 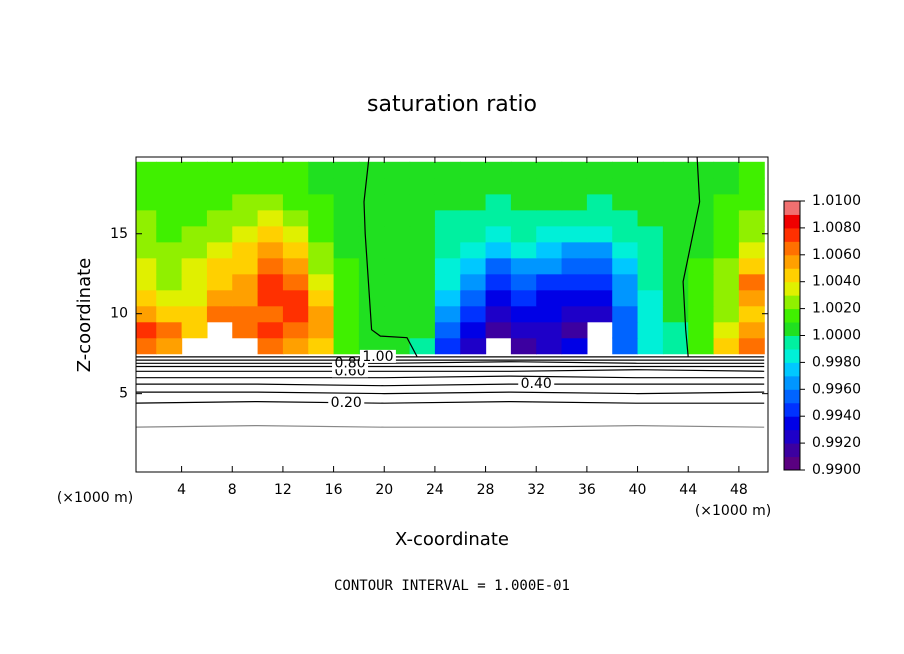 What do you see at coordinates (452, 104) in the screenshot?
I see `chart-title: saturation ratio` at bounding box center [452, 104].